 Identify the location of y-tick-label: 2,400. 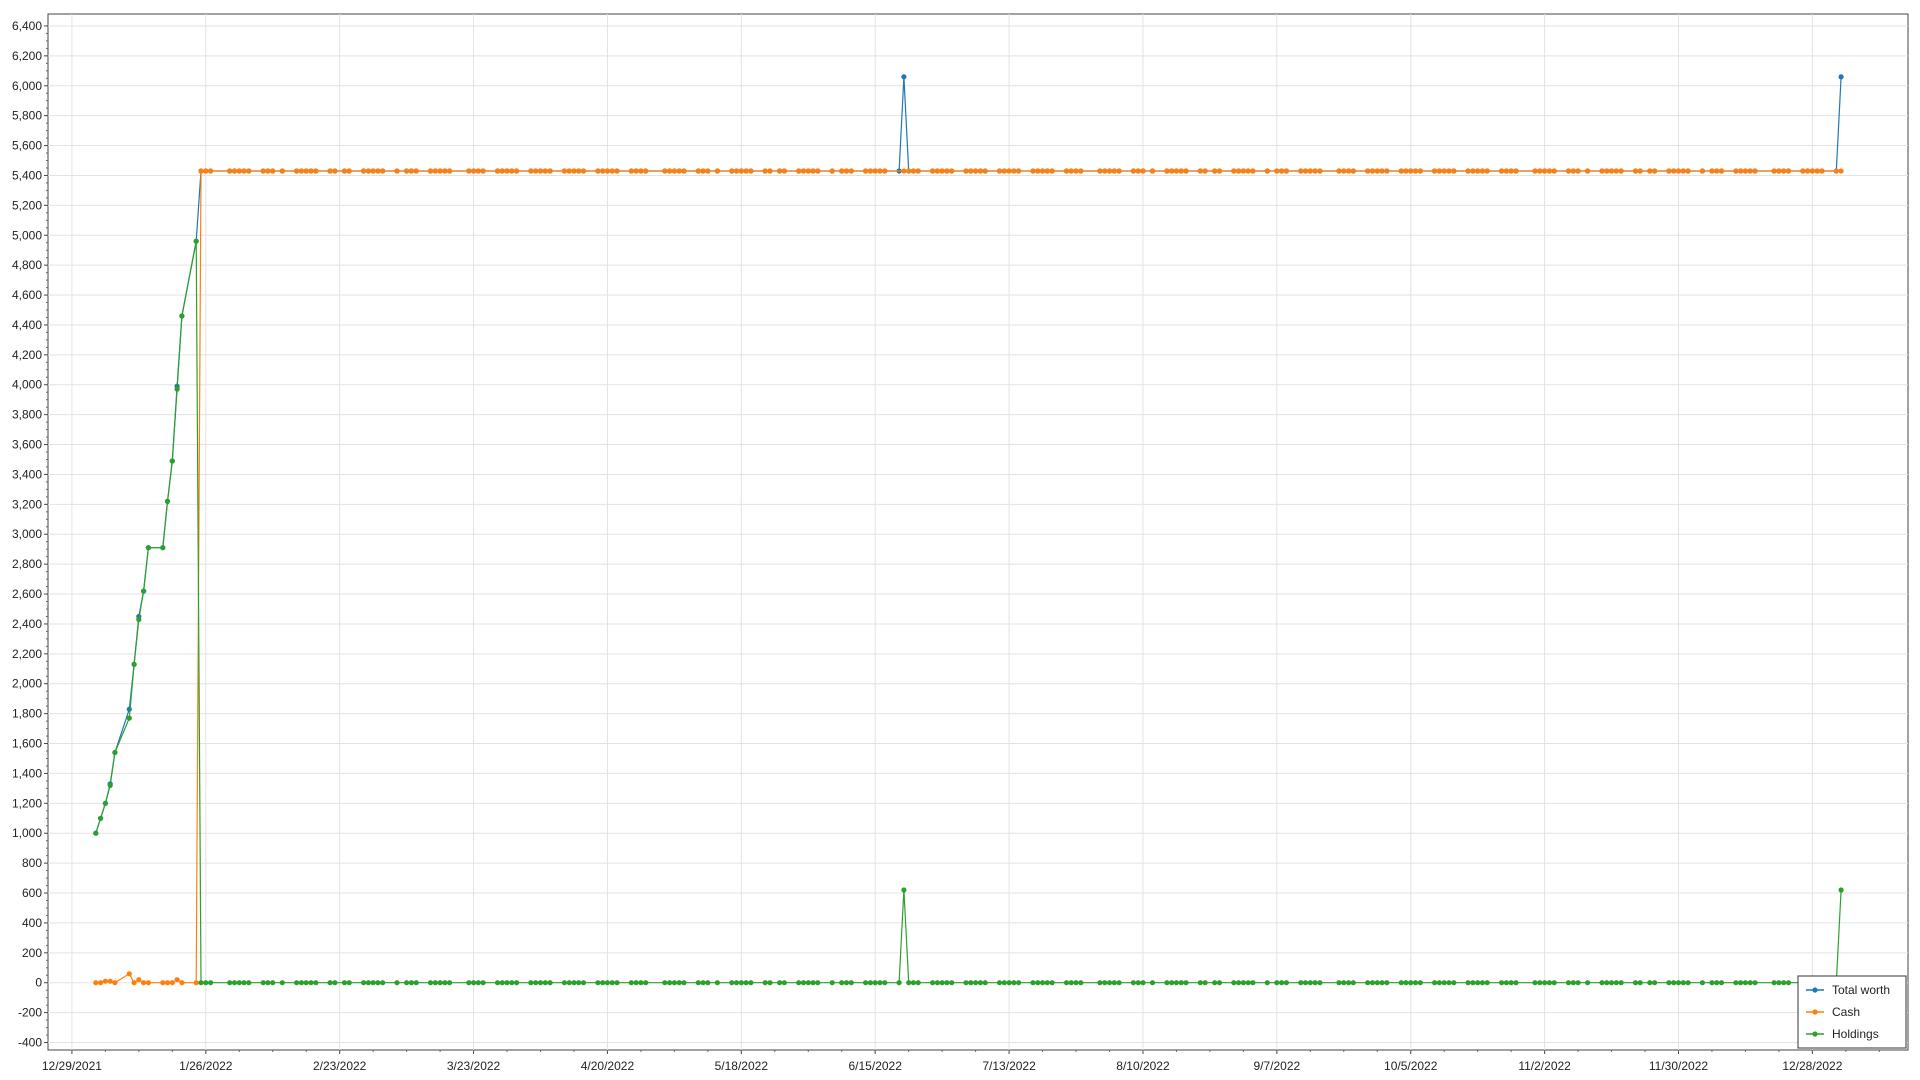
(27, 624).